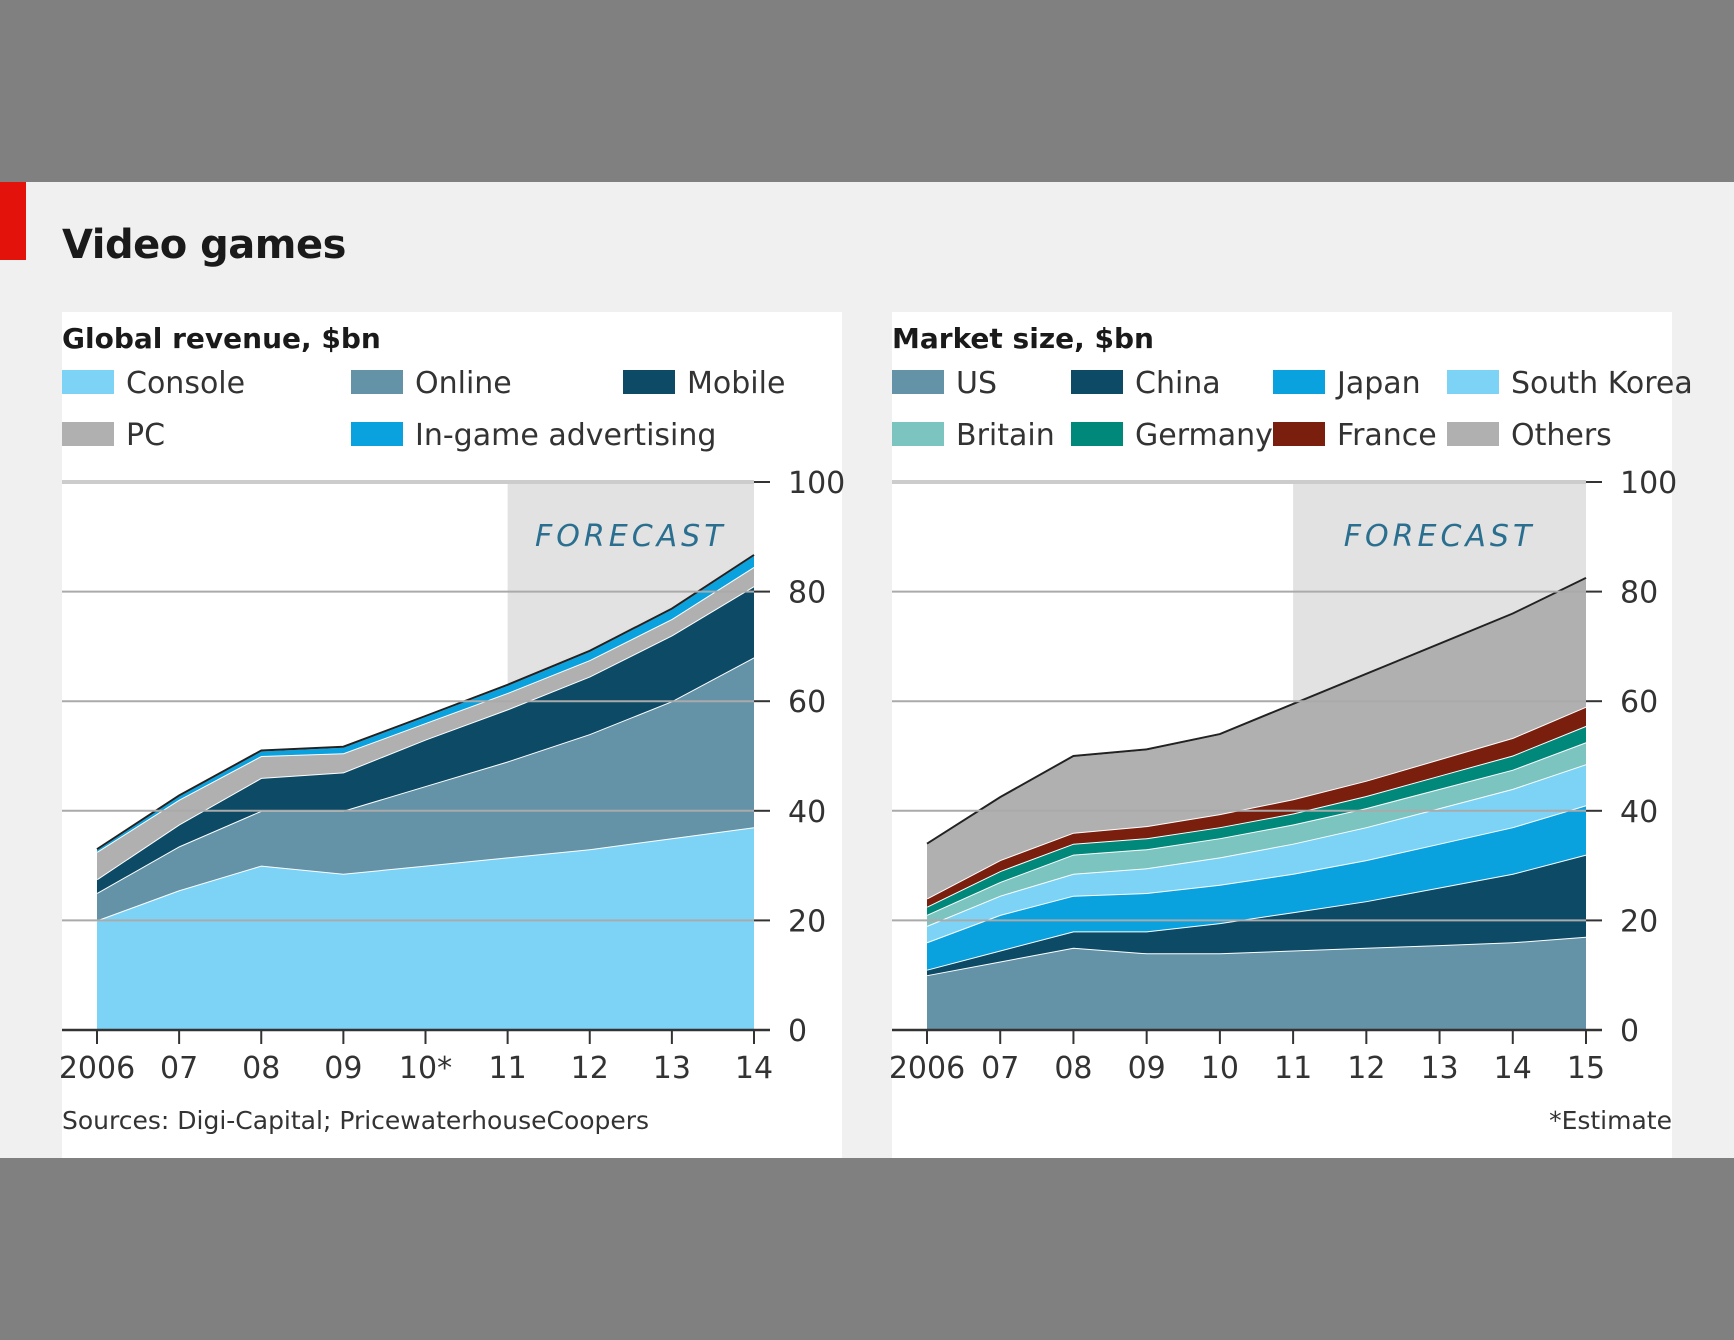 The width and height of the screenshot is (1734, 1340). What do you see at coordinates (1256, 912) in the screenshot?
I see `boundary-china` at bounding box center [1256, 912].